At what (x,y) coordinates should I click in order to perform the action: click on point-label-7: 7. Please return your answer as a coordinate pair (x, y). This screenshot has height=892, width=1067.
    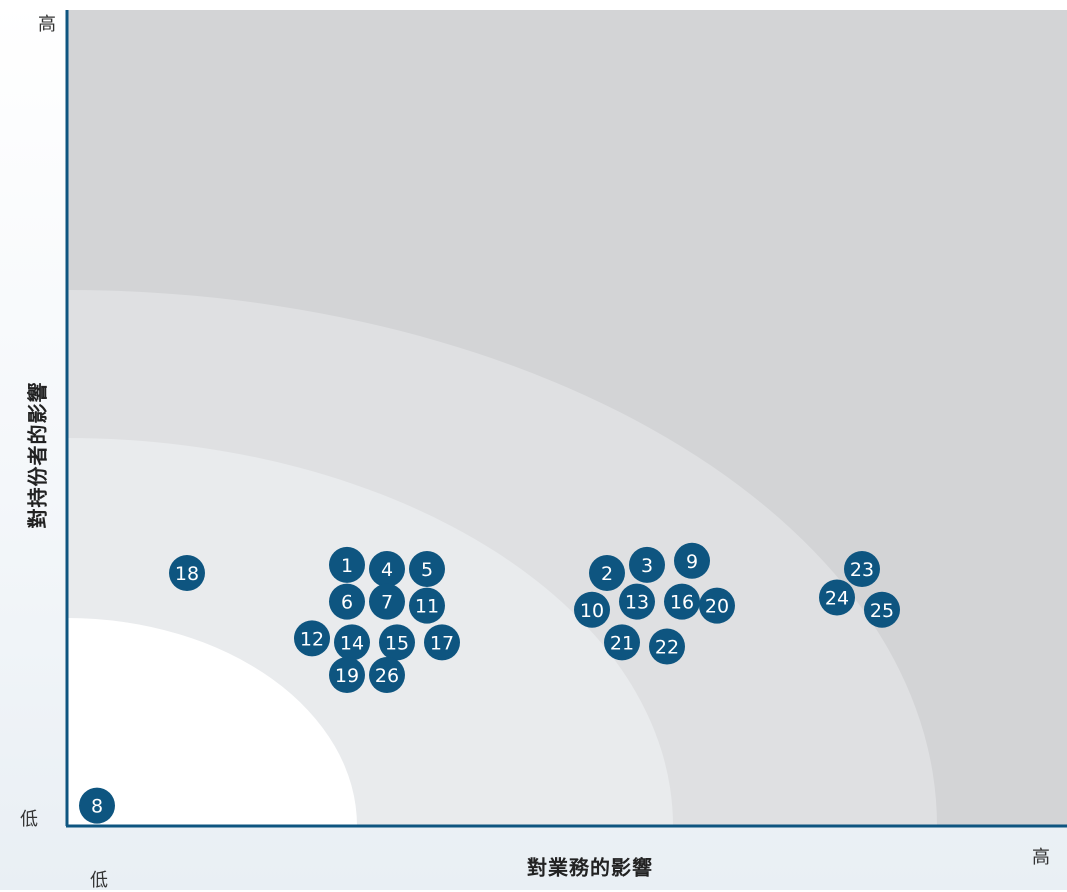
    Looking at the image, I should click on (387, 603).